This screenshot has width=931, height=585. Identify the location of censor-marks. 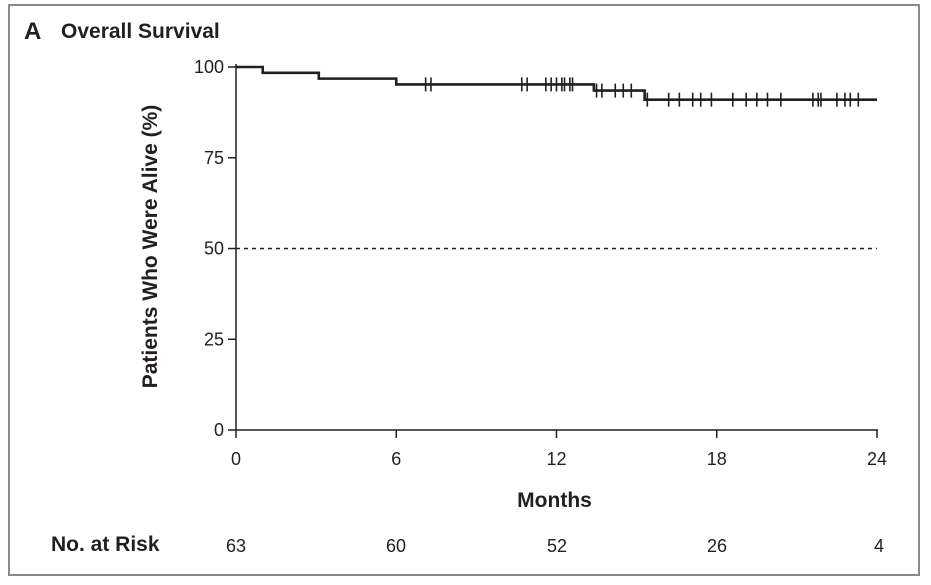
(642, 92).